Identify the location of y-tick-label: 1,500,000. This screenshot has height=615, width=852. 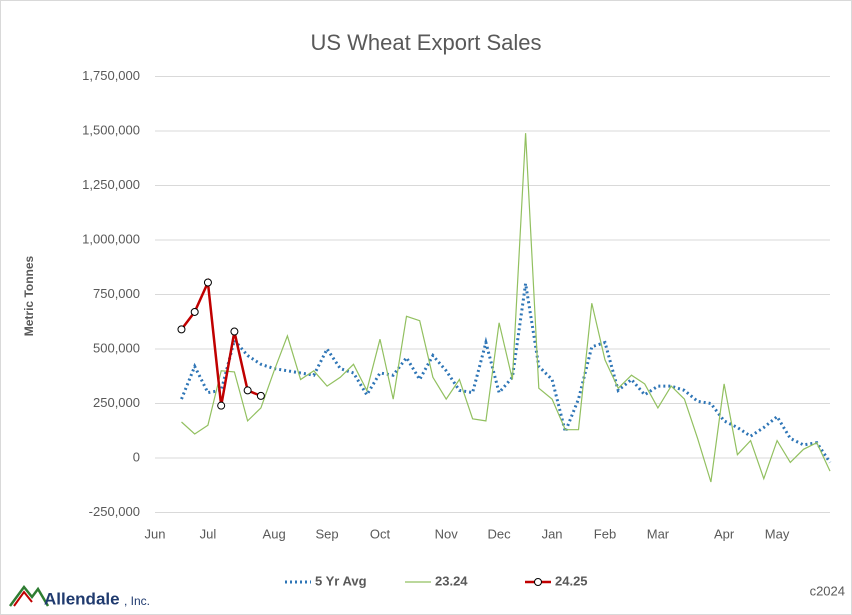
(111, 129).